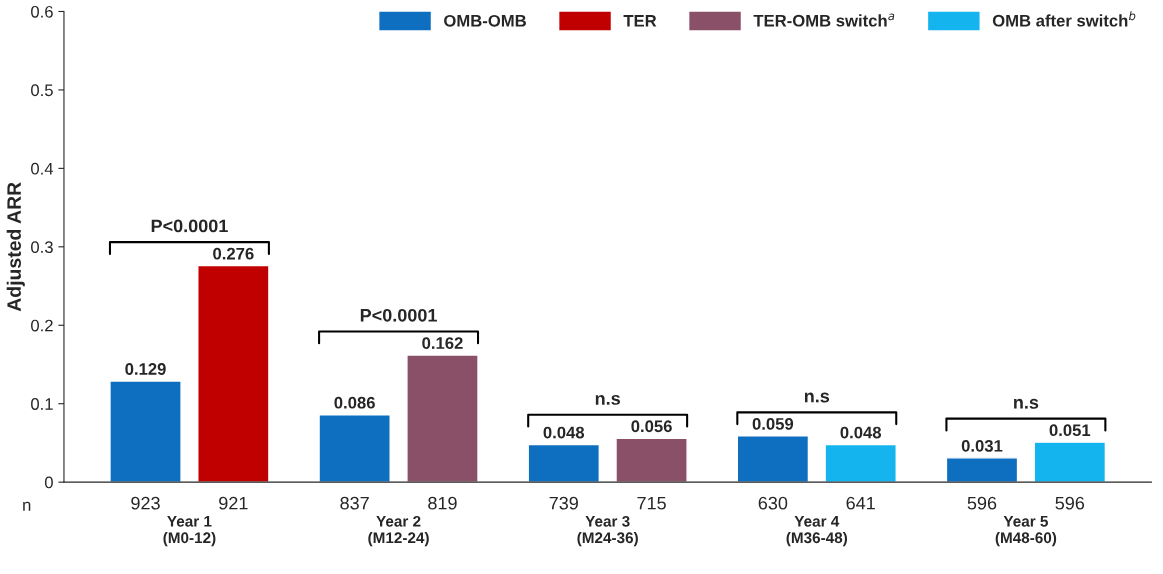  I want to click on legend-label: OMB after switch$^{b}$, so click(1064, 19).